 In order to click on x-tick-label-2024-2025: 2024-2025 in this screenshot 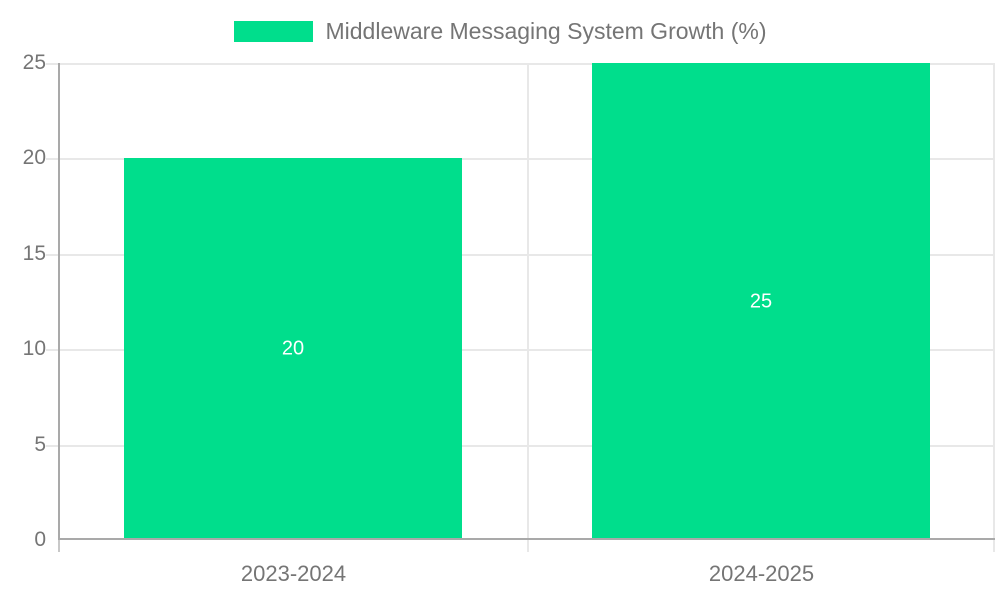, I will do `click(761, 573)`.